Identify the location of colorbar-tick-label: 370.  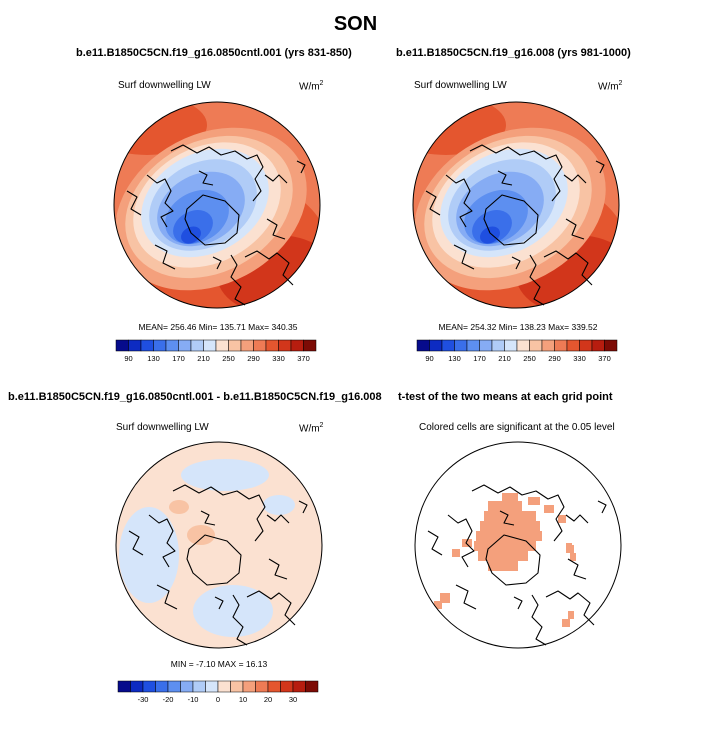
(604, 358).